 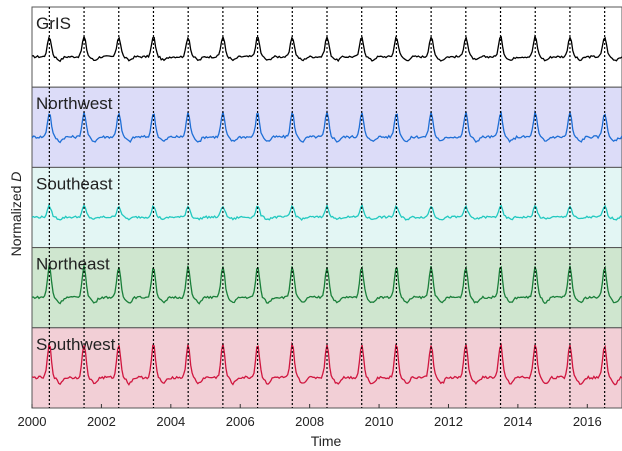 I want to click on panel-label: Southeast, so click(x=74, y=183).